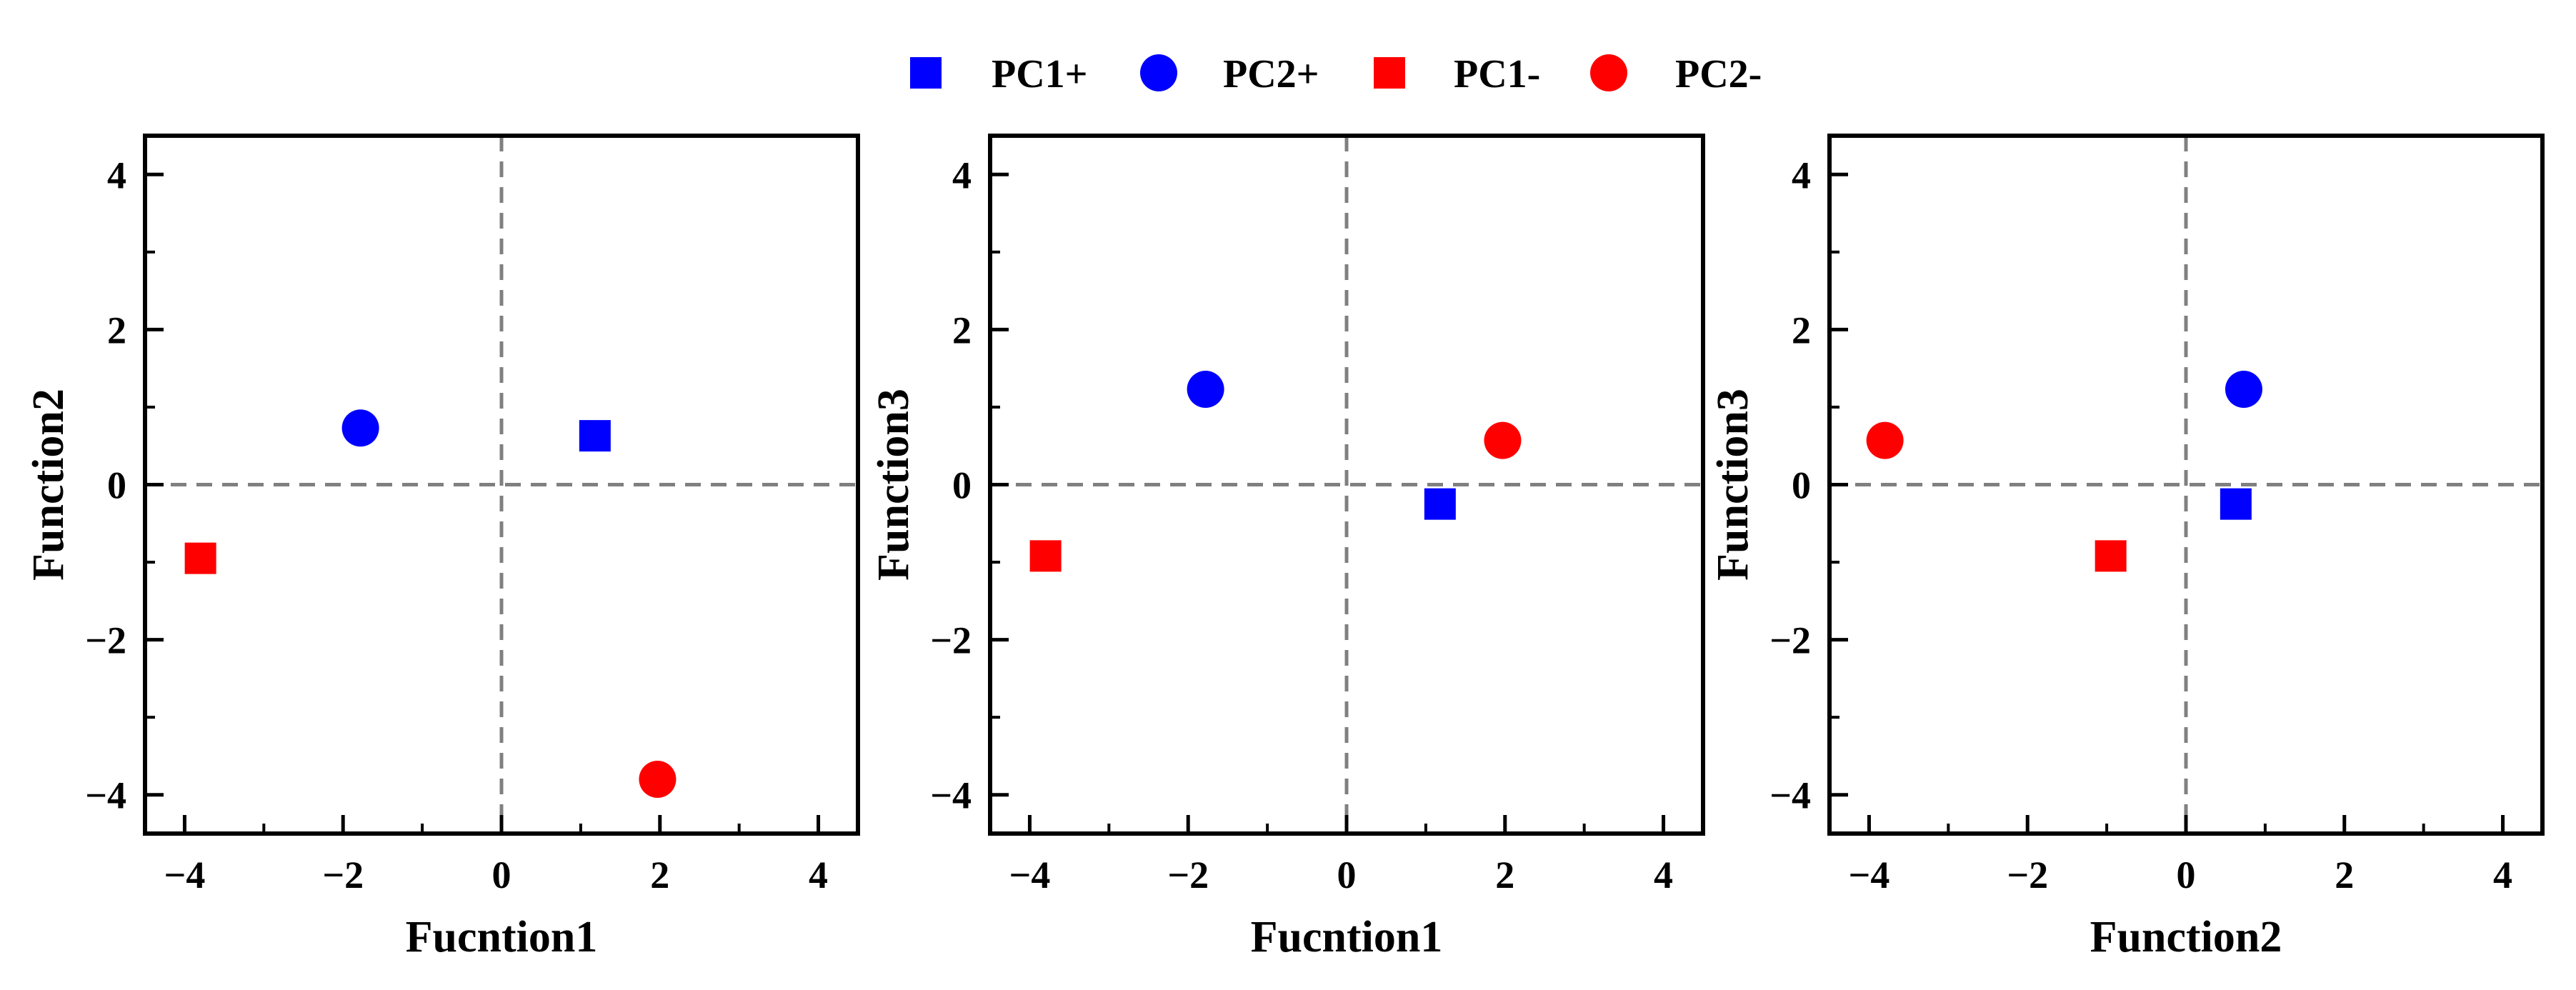 This screenshot has height=990, width=2576. I want to click on legend: PC1+ PC2+ PC1- PC2-, so click(1336, 74).